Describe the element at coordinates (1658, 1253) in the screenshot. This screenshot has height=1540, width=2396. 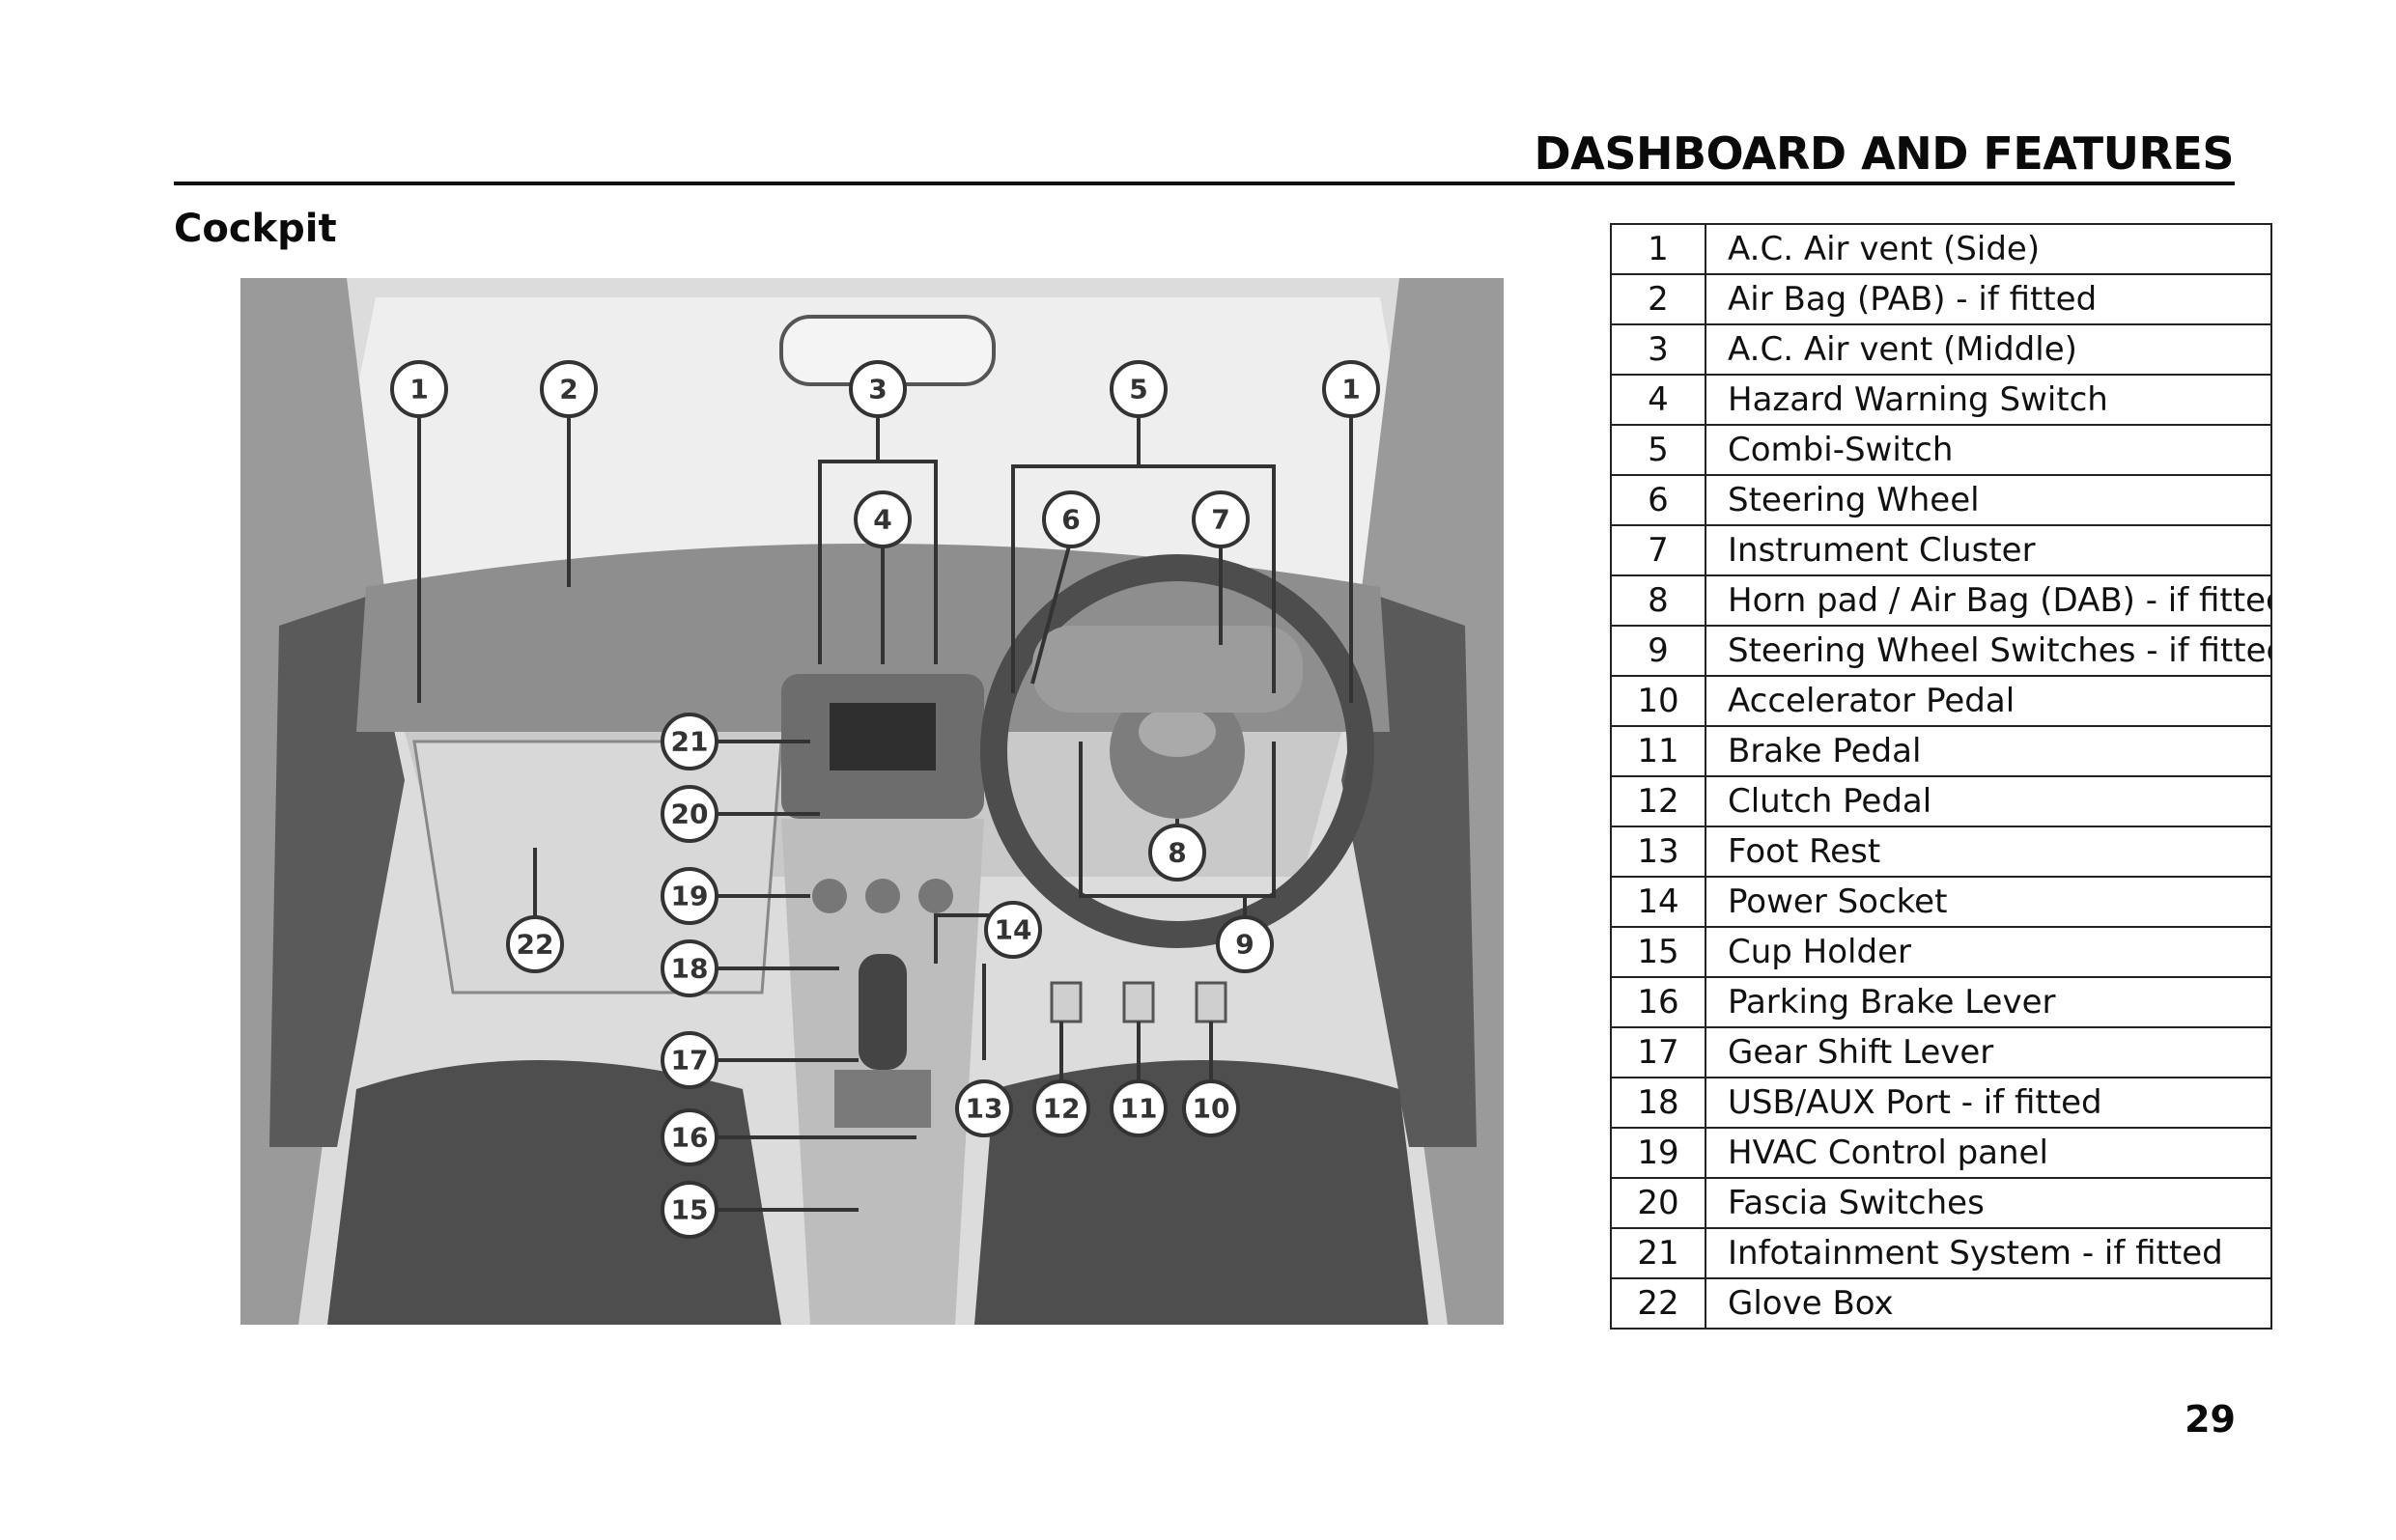
I see `legend-number: 21` at that location.